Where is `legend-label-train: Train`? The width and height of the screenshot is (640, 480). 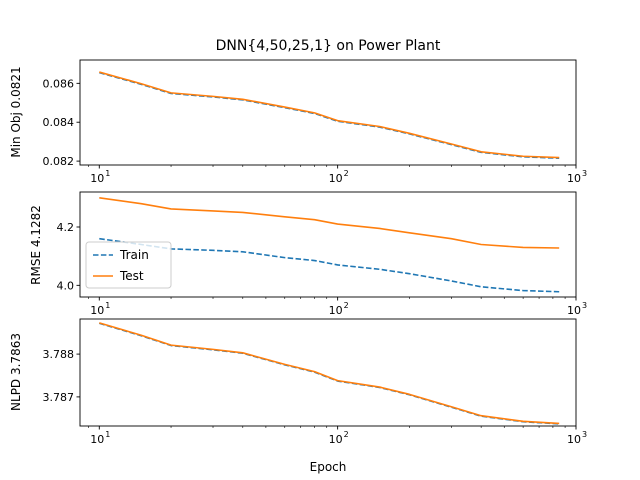
legend-label-train: Train is located at coordinates (134, 255).